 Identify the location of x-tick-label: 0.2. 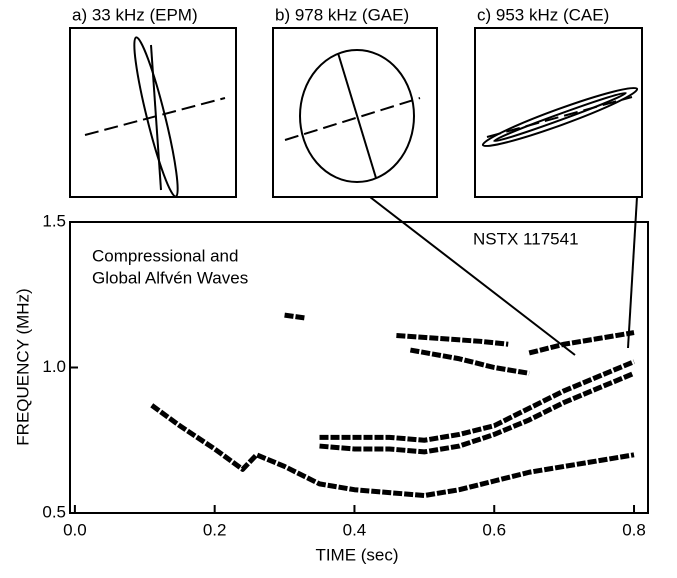
(215, 529).